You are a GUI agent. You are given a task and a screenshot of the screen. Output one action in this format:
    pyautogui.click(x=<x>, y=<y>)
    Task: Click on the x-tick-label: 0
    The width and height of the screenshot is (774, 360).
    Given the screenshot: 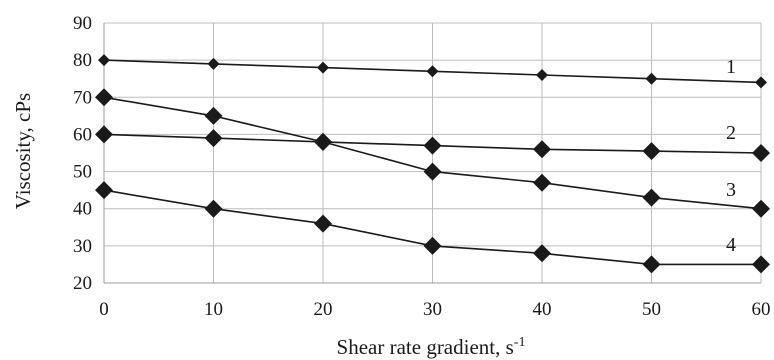 What is the action you would take?
    pyautogui.click(x=104, y=309)
    